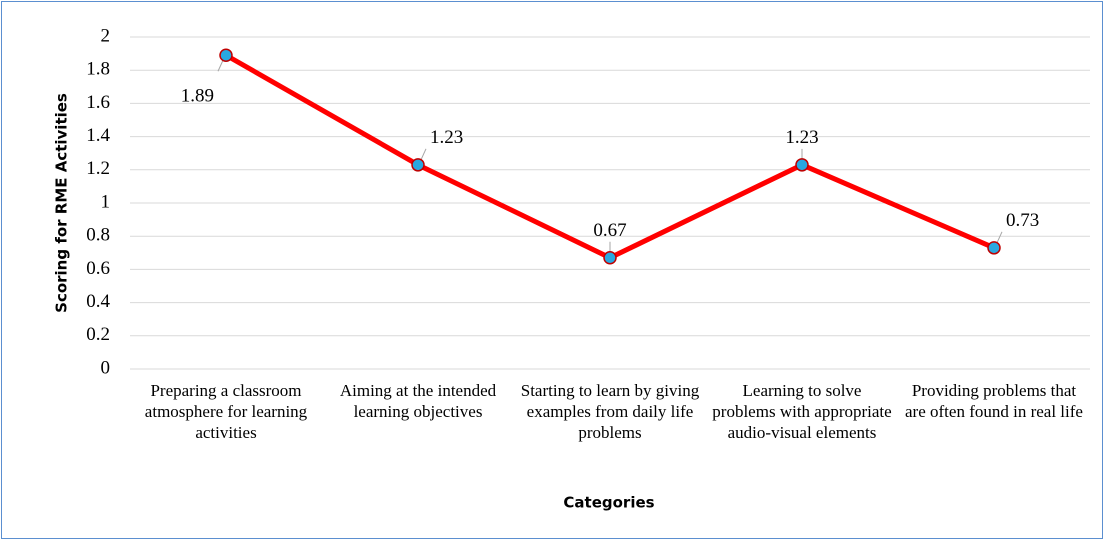 The width and height of the screenshot is (1106, 542). Describe the element at coordinates (98, 268) in the screenshot. I see `y-tick-label: 0.6` at that location.